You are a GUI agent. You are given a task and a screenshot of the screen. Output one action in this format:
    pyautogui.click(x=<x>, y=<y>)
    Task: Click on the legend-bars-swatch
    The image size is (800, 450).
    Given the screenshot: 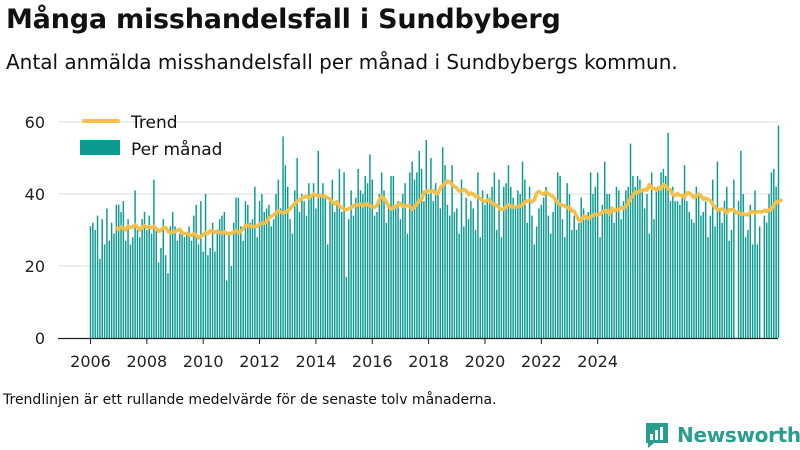 What is the action you would take?
    pyautogui.click(x=100, y=147)
    